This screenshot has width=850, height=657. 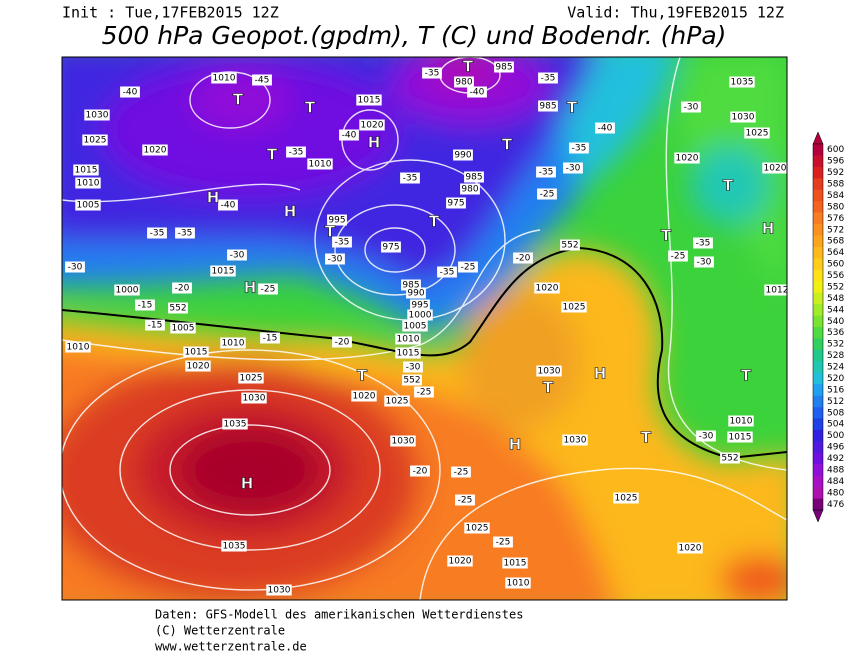 I want to click on valid-time: Valid: Thu,19FEB2015 12Z, so click(x=675, y=13).